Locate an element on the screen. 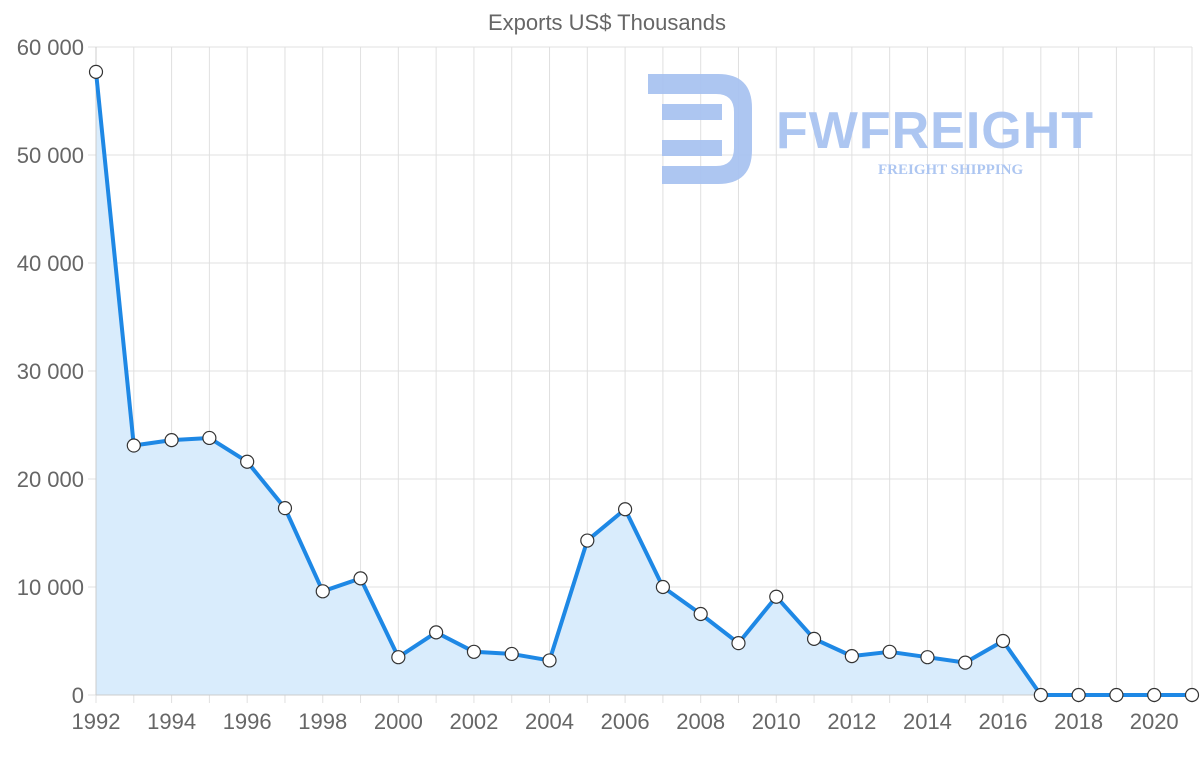  x-tick-label: 1992 is located at coordinates (96, 721).